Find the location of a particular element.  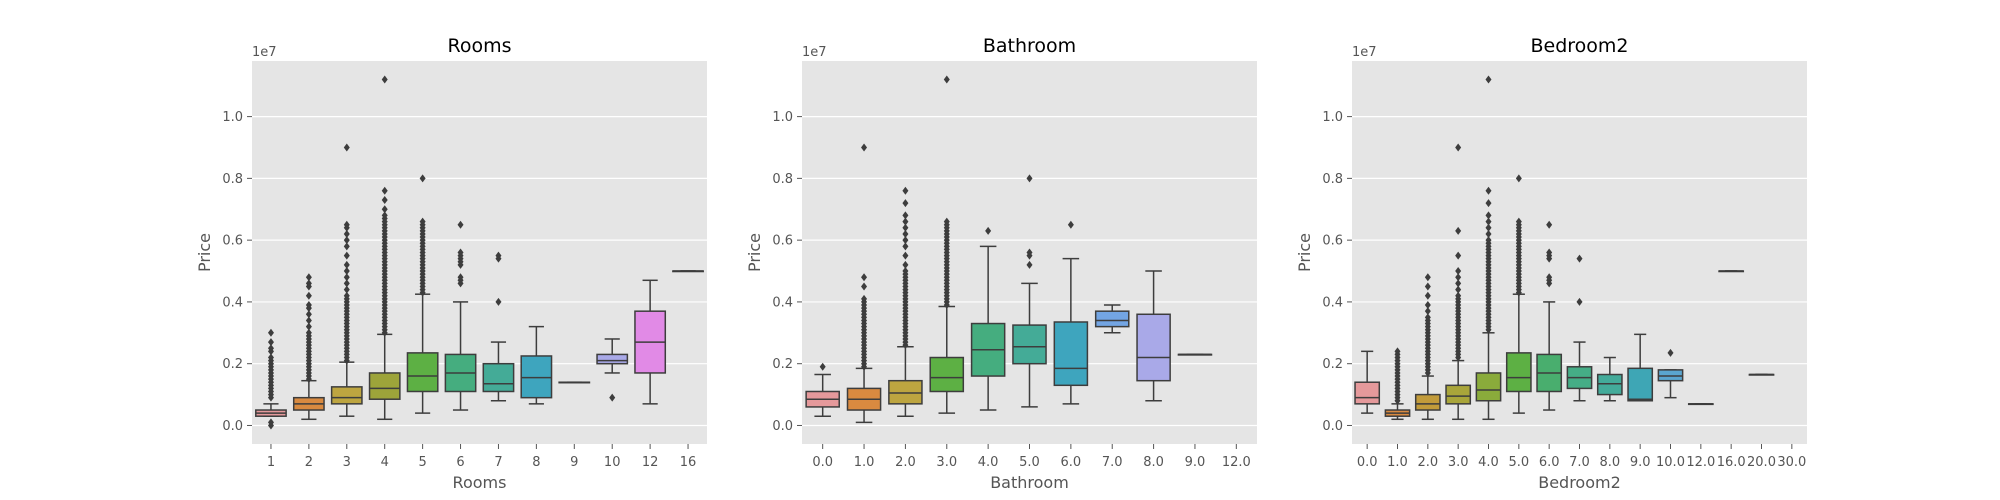

chart-title: Rooms is located at coordinates (479, 46).